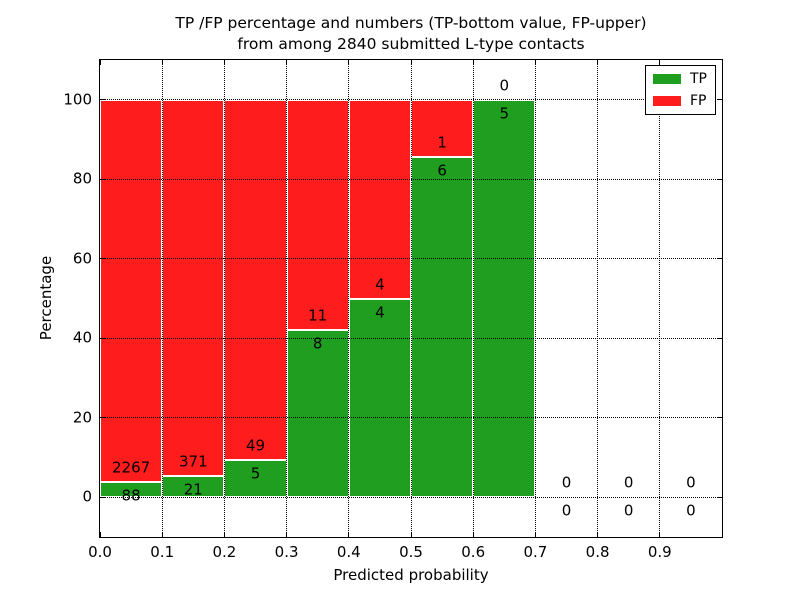 The height and width of the screenshot is (600, 800). What do you see at coordinates (698, 101) in the screenshot?
I see `legend-label-fp: FP` at bounding box center [698, 101].